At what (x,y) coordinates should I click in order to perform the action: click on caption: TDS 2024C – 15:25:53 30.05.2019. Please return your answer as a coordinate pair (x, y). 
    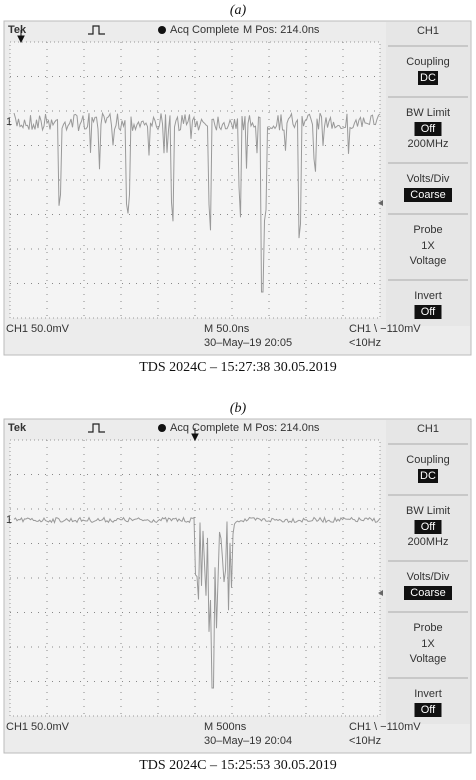
    Looking at the image, I should click on (238, 765).